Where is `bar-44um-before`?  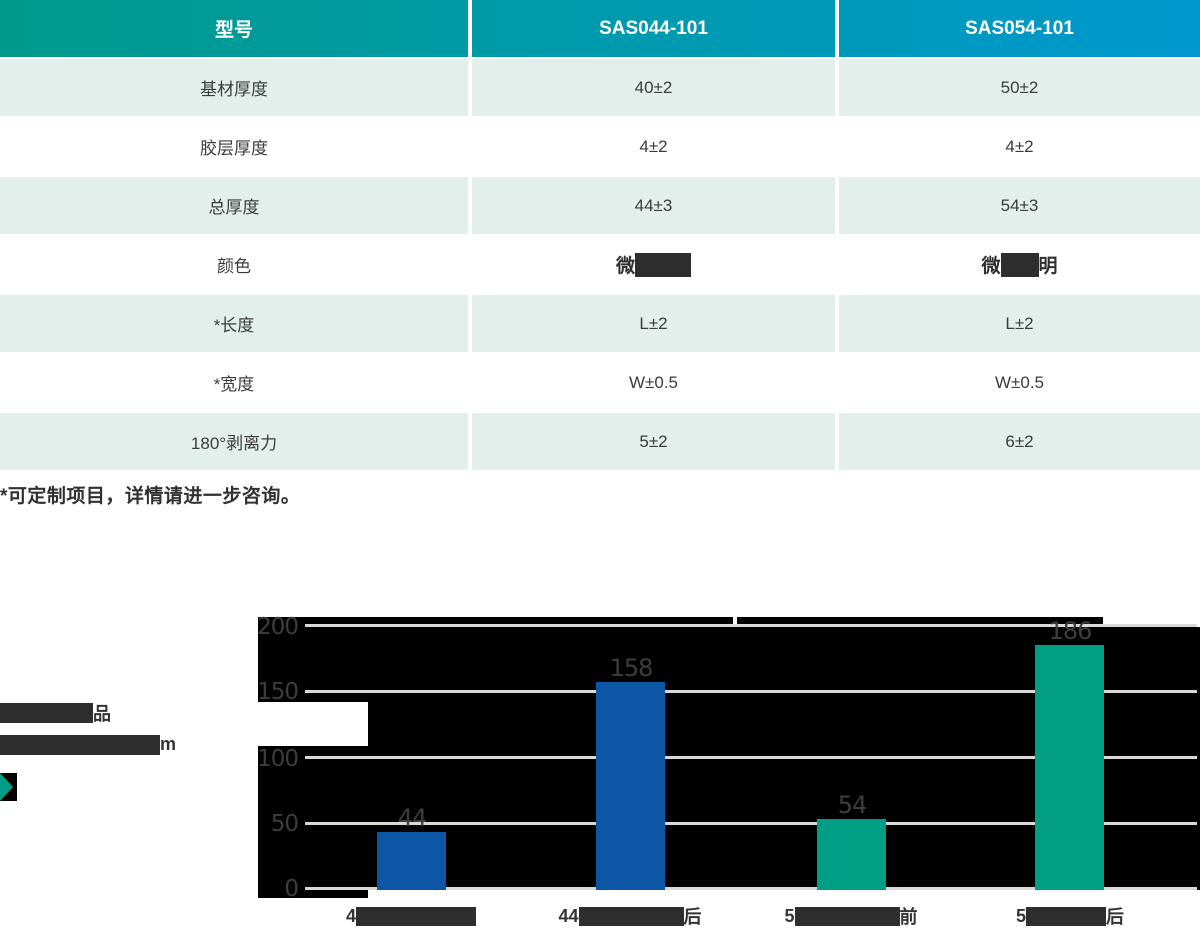 bar-44um-before is located at coordinates (411, 861).